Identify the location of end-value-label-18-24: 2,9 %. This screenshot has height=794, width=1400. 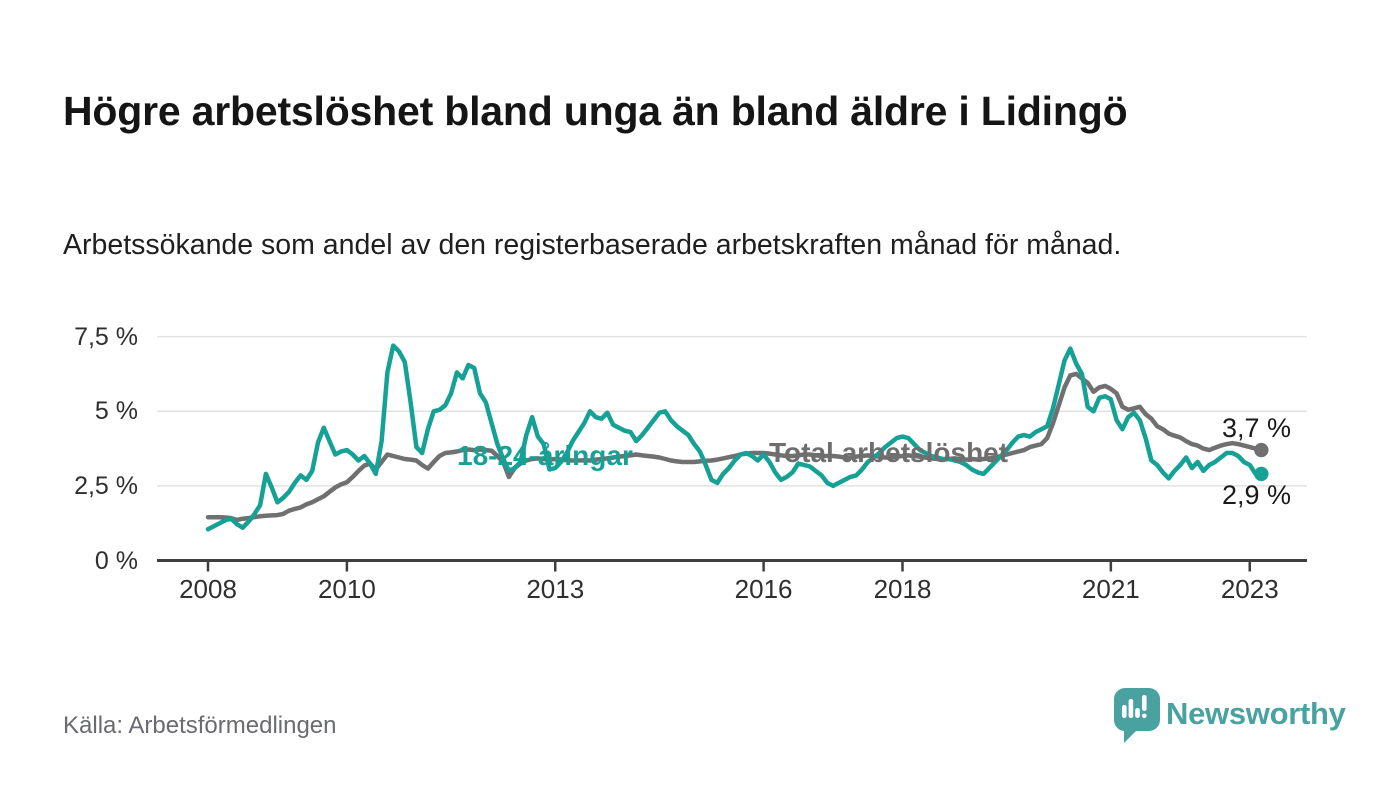
(1257, 495).